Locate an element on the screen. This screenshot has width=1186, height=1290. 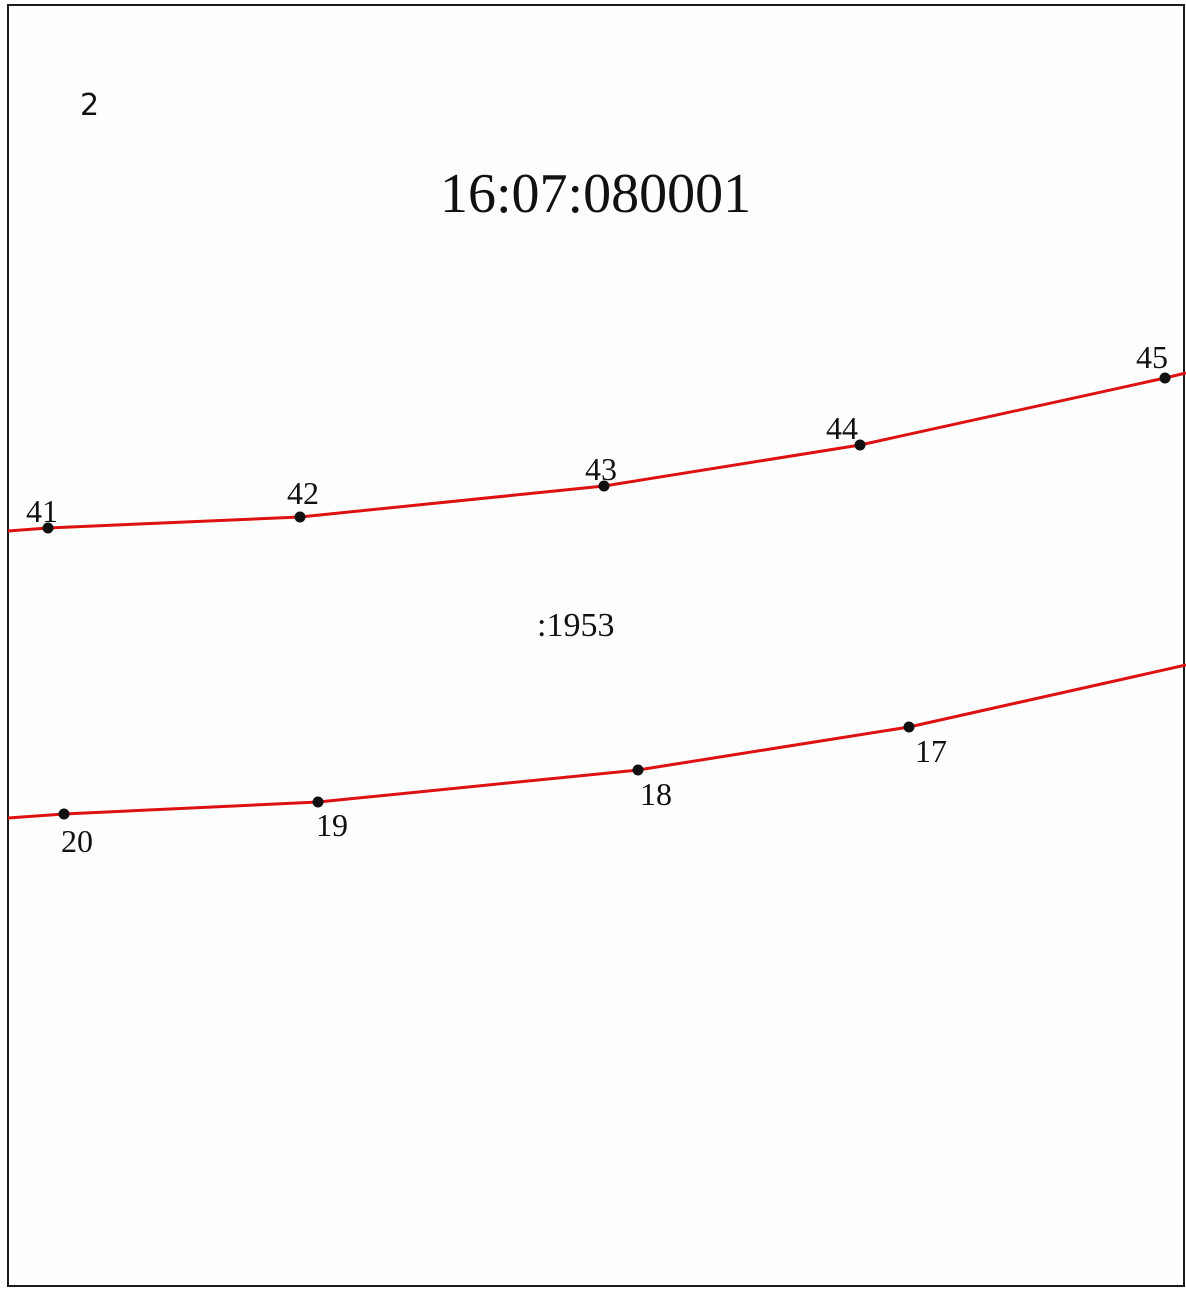
boundary-line-lower is located at coordinates (596, 741).